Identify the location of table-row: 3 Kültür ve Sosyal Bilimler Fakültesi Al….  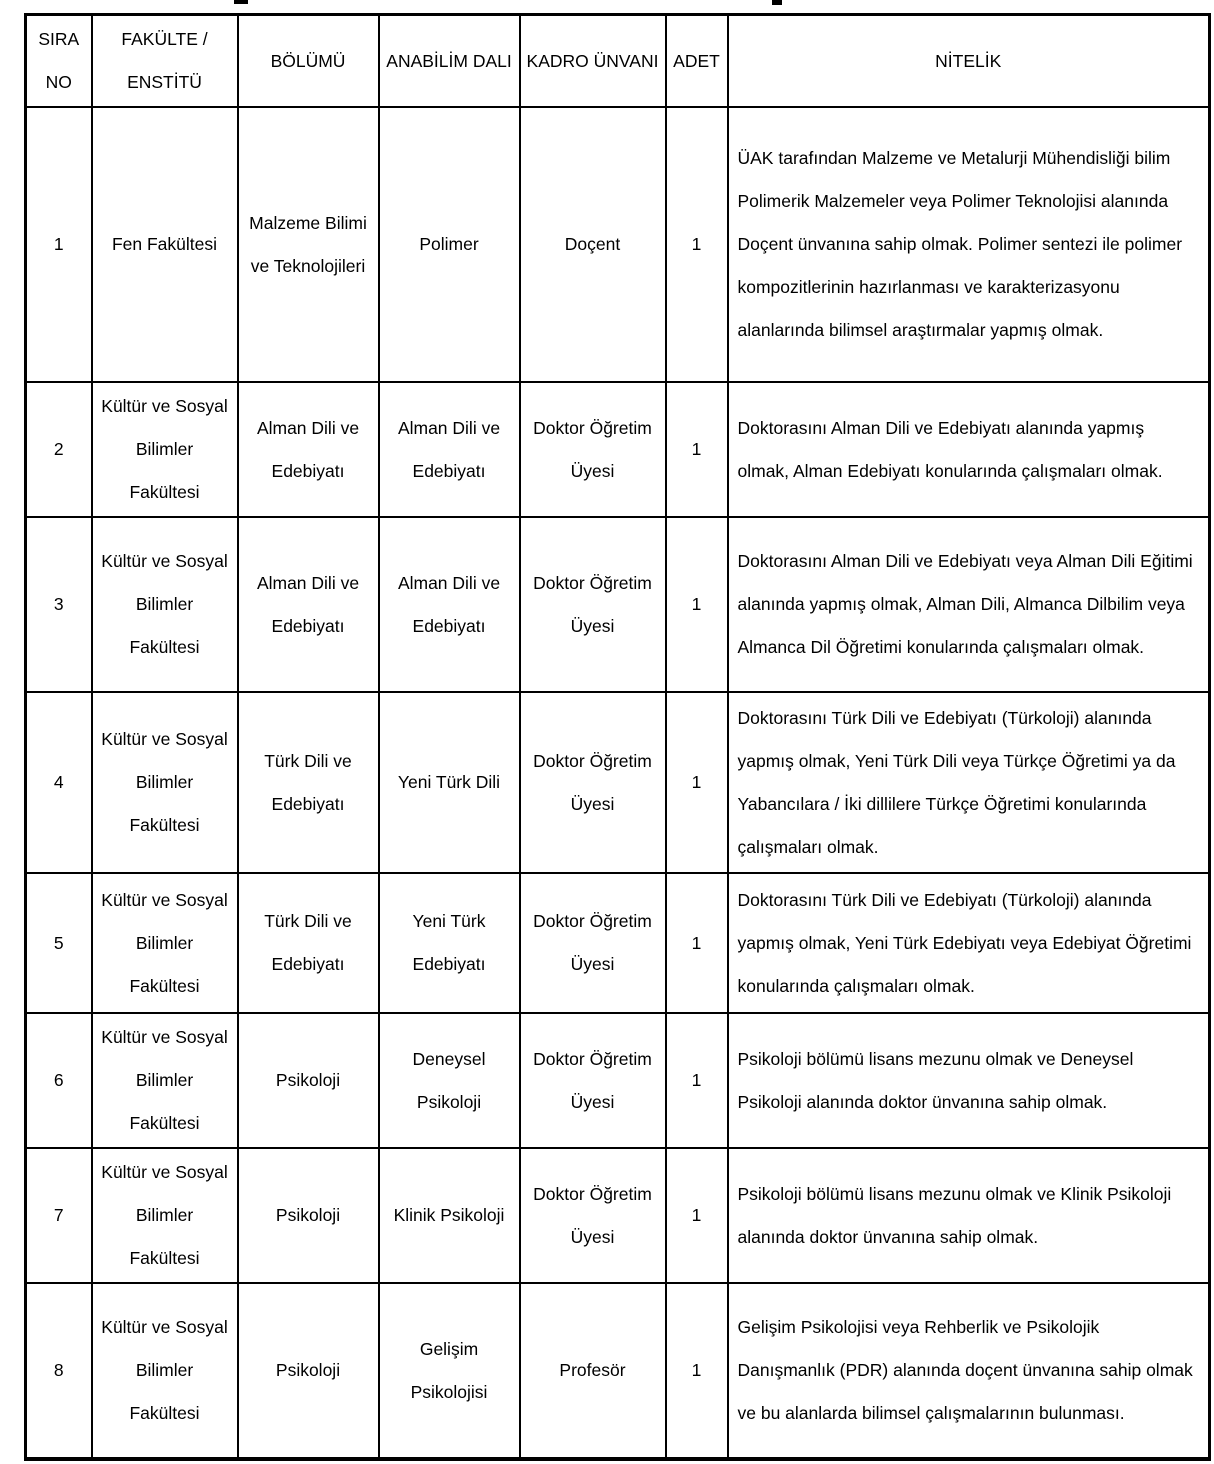
(617, 604).